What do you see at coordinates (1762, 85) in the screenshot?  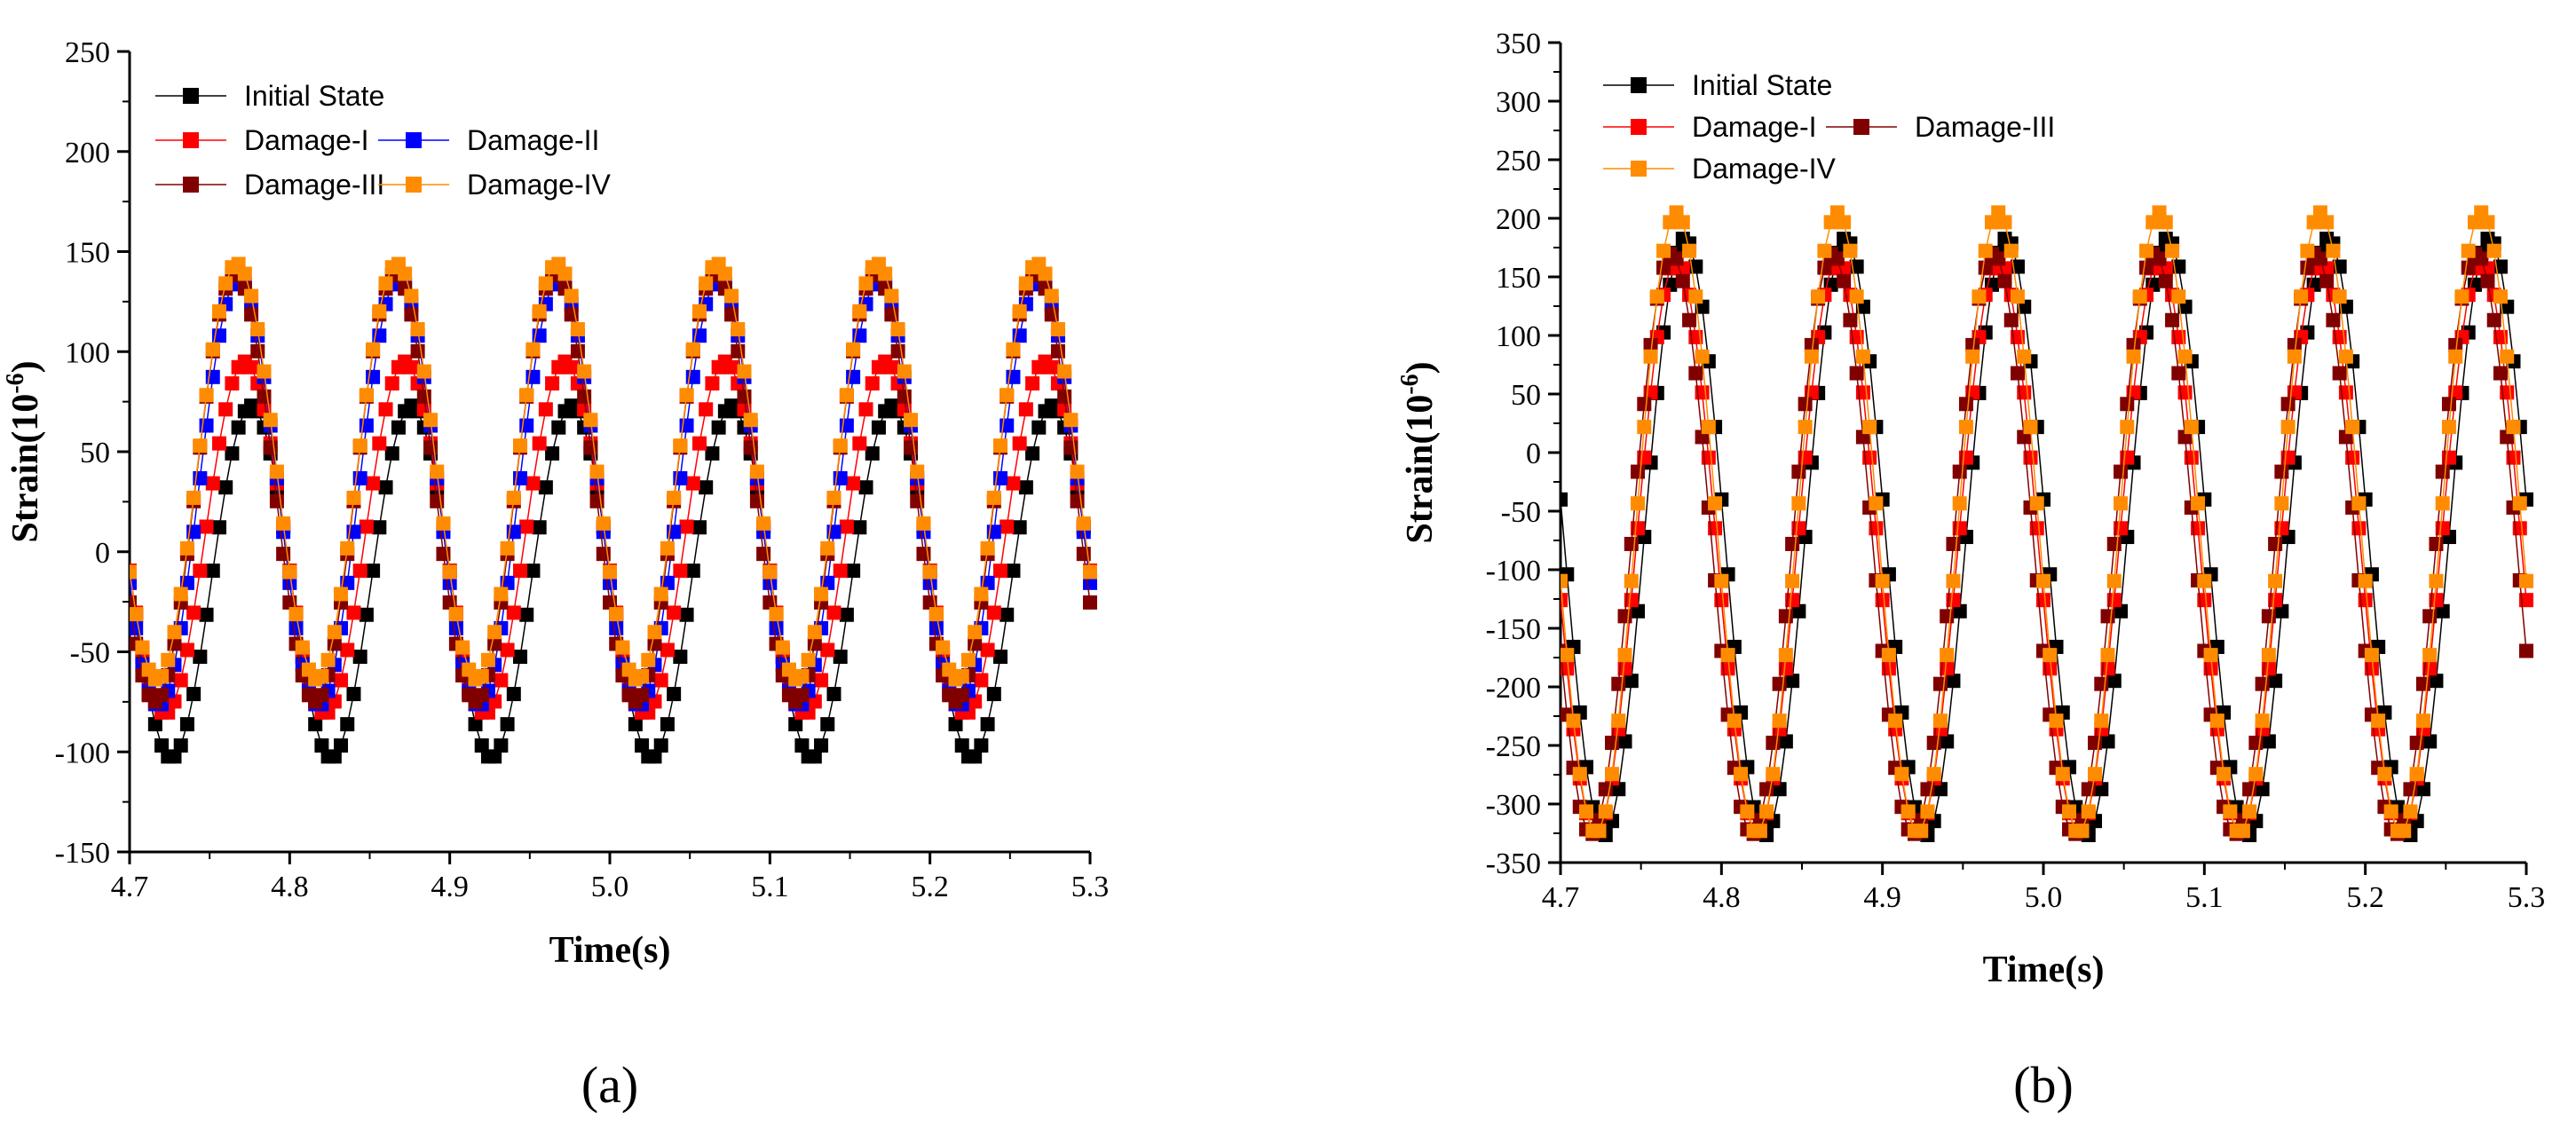 I see `legend-label: Initial State` at bounding box center [1762, 85].